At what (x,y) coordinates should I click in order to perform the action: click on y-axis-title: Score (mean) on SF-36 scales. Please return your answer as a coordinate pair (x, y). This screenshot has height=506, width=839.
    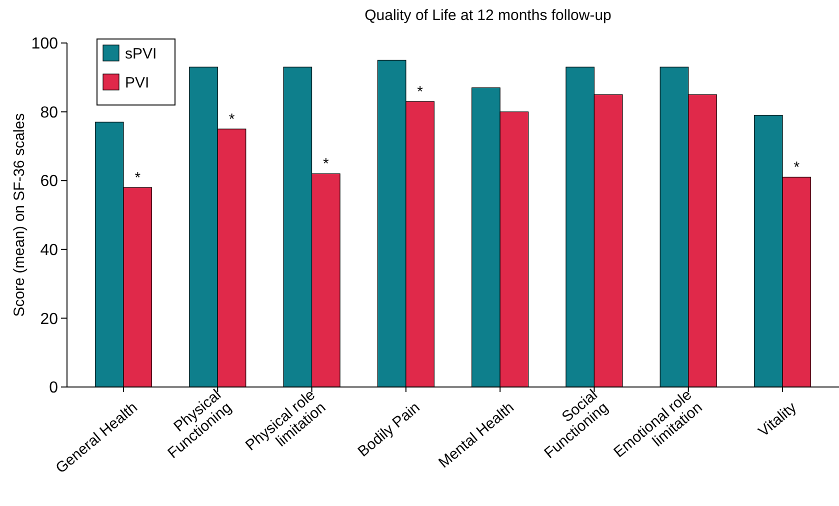
    Looking at the image, I should click on (19, 215).